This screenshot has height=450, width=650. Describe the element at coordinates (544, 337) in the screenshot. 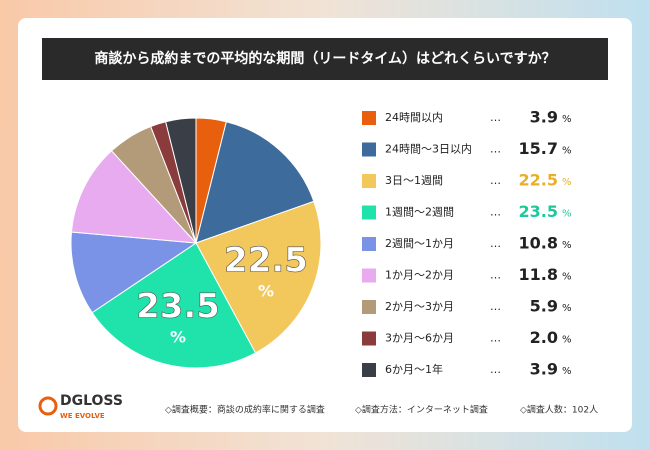

I see `value-label: 2.0` at that location.